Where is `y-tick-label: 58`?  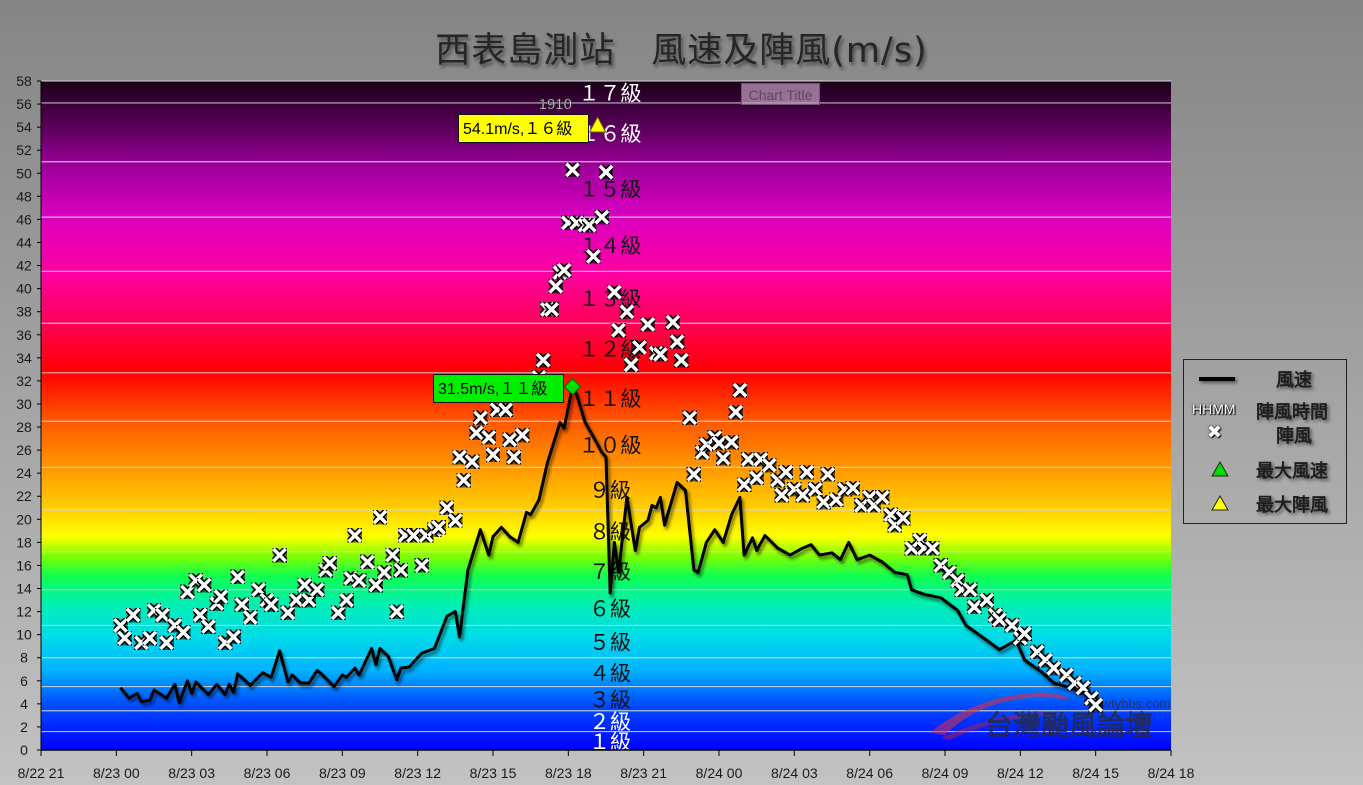 y-tick-label: 58 is located at coordinates (24, 81).